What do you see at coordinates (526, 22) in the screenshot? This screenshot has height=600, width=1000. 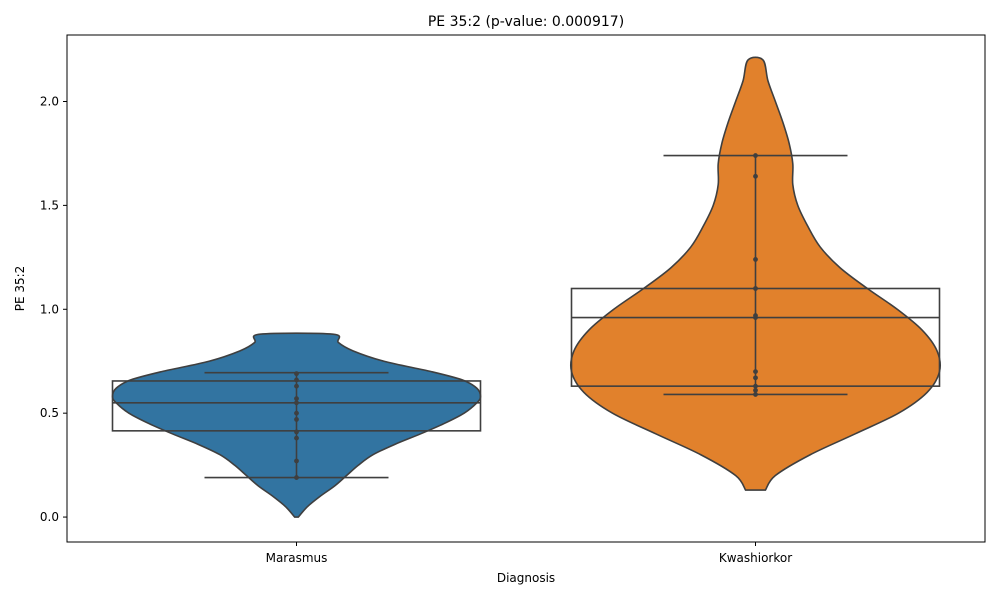 I see `chart-title: PE 35:2 (p-value: 0.000917)` at bounding box center [526, 22].